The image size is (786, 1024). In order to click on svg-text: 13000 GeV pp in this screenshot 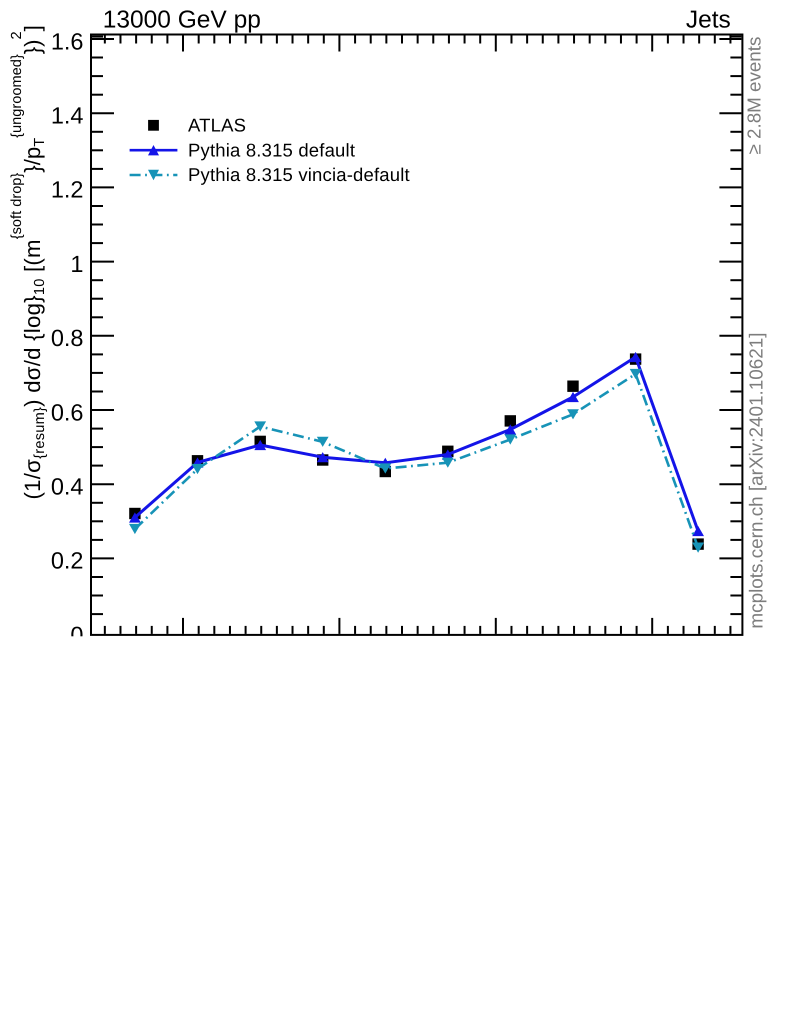, I will do `click(182, 20)`.